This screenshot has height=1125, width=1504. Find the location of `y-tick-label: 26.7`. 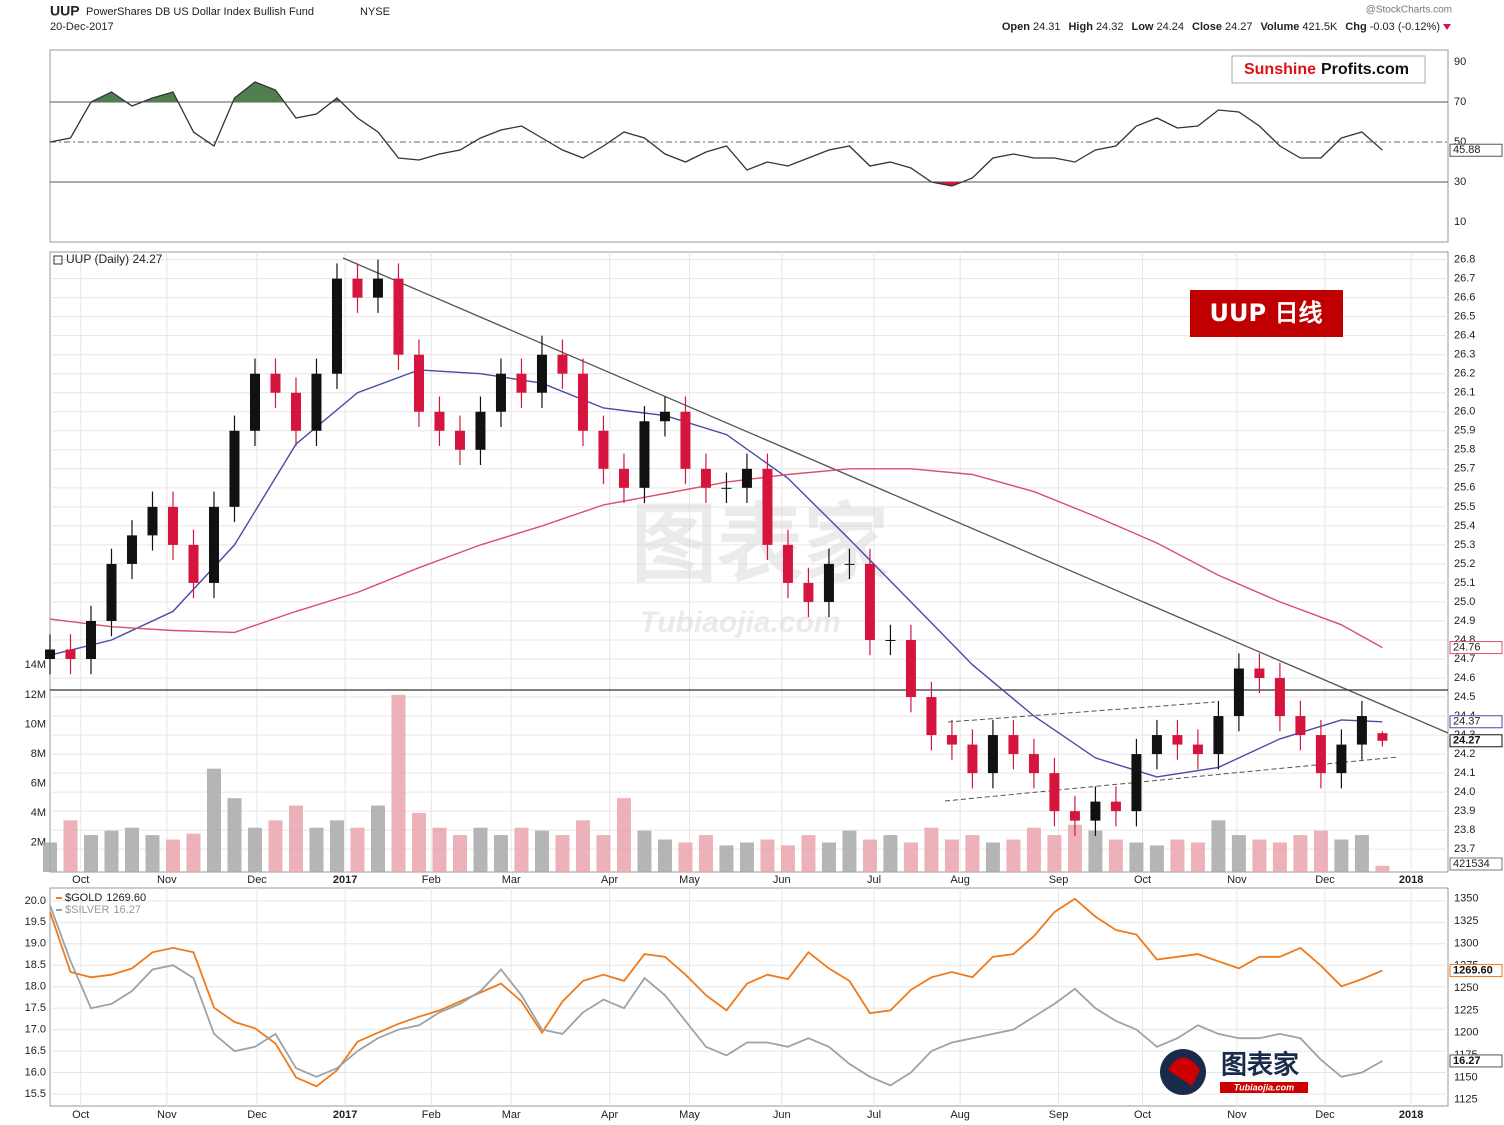

y-tick-label: 26.7 is located at coordinates (1464, 279).